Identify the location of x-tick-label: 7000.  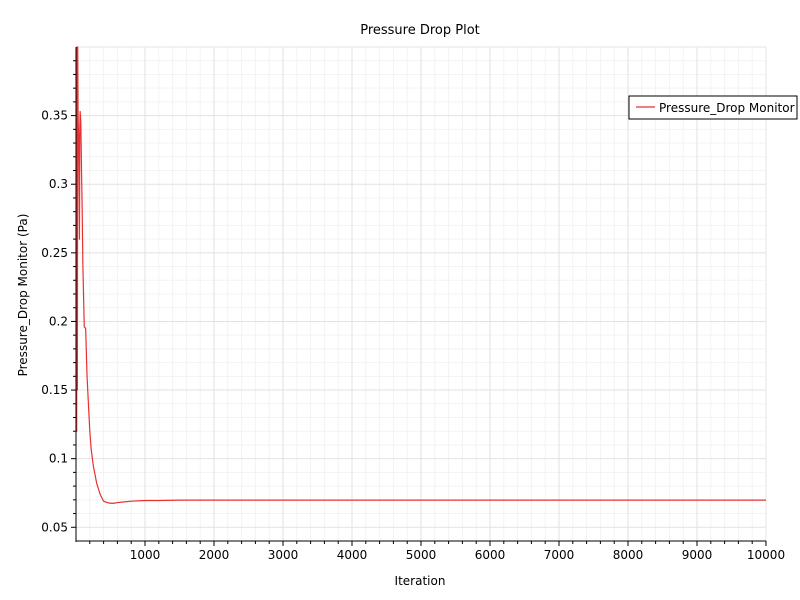
(559, 555).